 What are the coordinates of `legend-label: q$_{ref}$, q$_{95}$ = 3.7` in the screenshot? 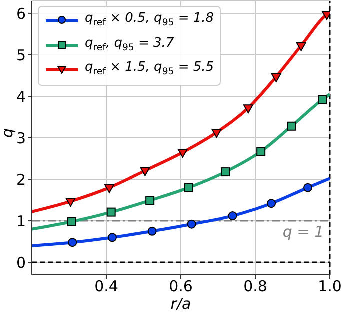 It's located at (129, 45).